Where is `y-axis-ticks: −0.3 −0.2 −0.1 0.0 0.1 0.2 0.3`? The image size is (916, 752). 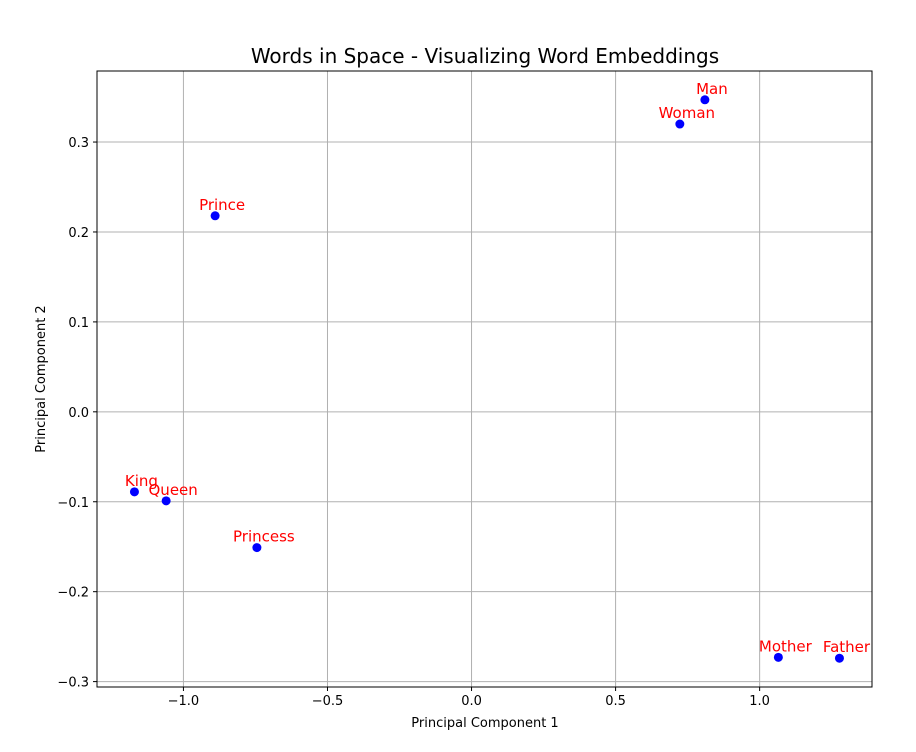
y-axis-ticks: −0.3 −0.2 −0.1 0.0 0.1 0.2 0.3 is located at coordinates (77, 413).